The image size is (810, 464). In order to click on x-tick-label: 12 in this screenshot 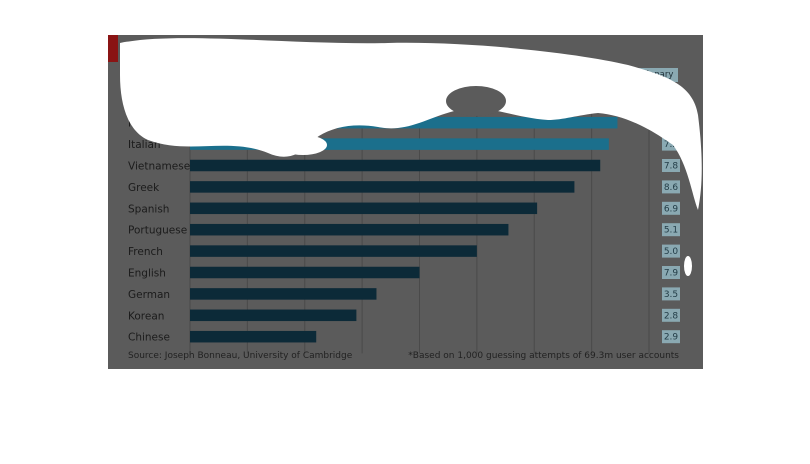, I will do `click(534, 102)`.